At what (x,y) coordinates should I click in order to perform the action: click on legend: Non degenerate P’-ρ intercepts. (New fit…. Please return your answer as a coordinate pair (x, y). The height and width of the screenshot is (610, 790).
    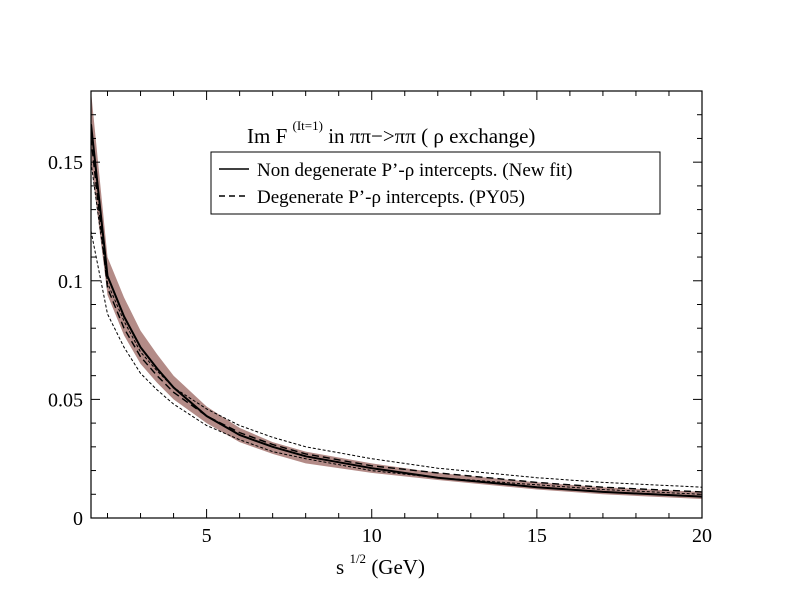
    Looking at the image, I should click on (435, 183).